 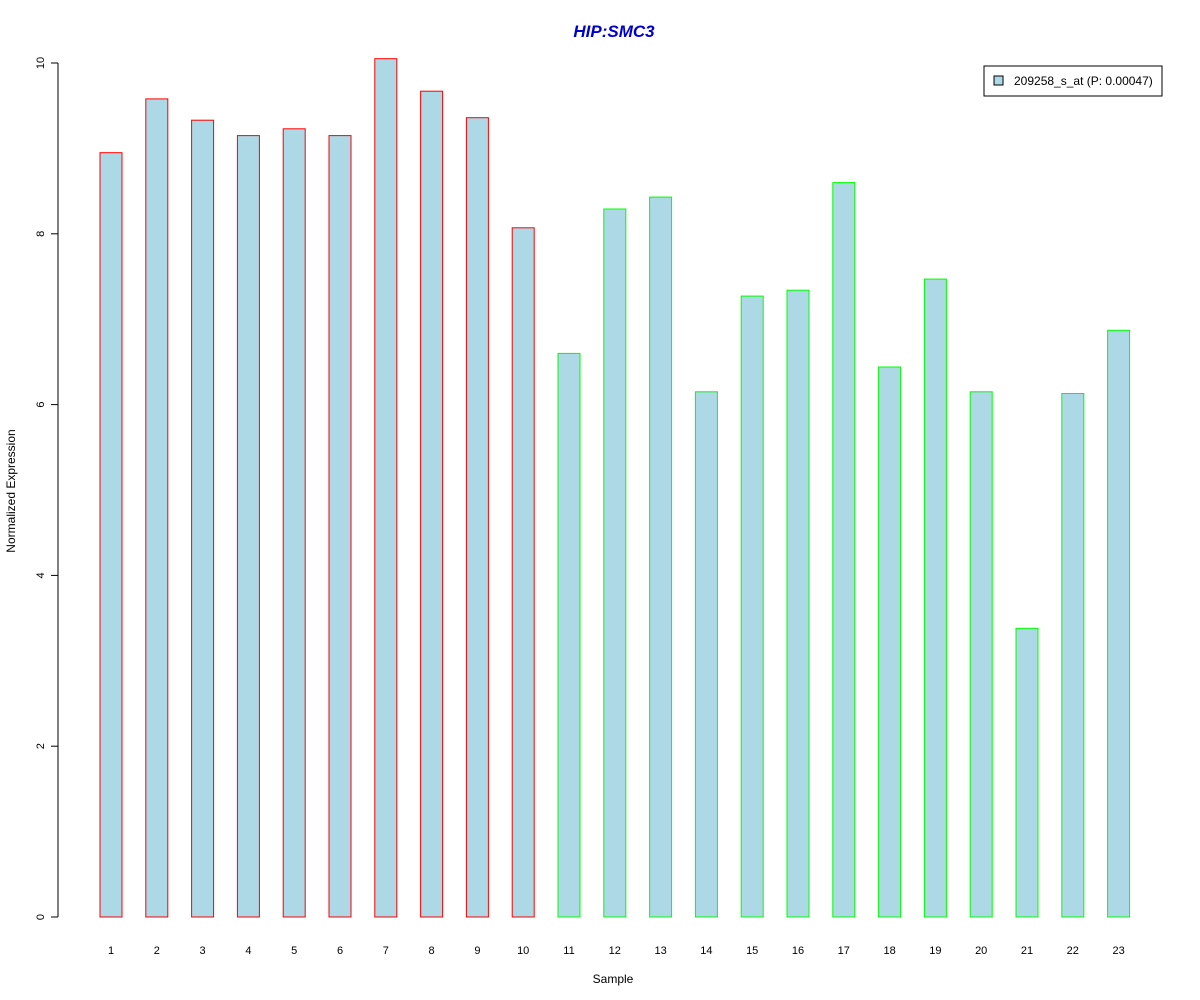 What do you see at coordinates (157, 951) in the screenshot?
I see `x-tick-label: 2` at bounding box center [157, 951].